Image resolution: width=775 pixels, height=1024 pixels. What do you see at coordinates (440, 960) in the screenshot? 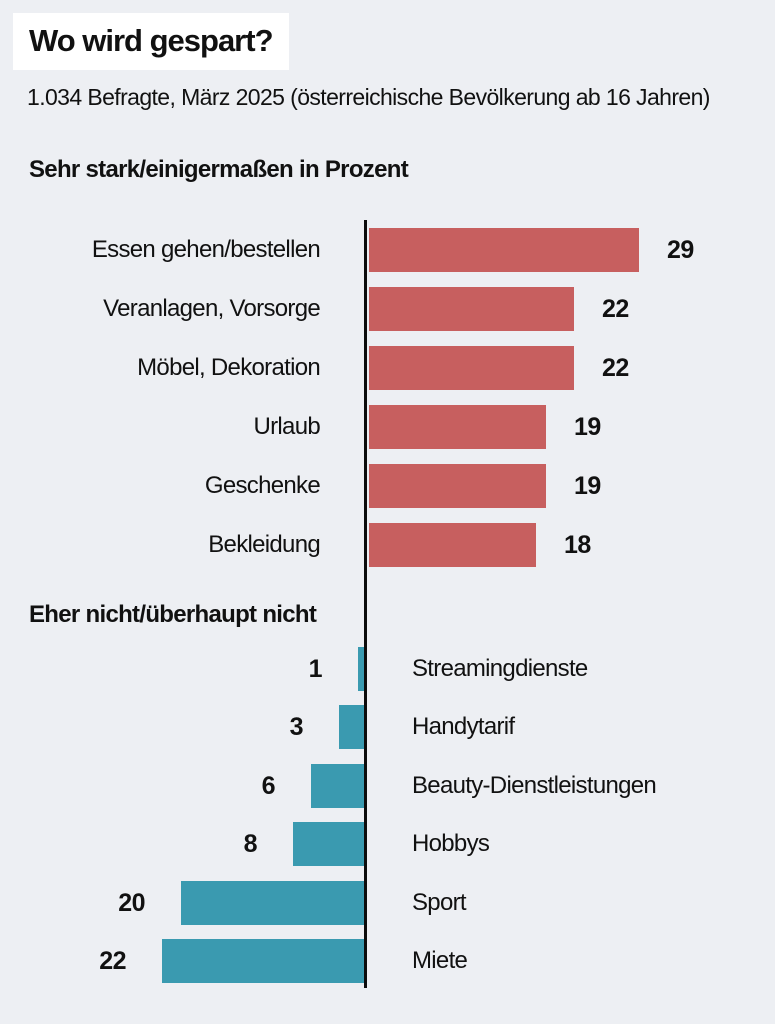
I see `bar-label: Miete` at bounding box center [440, 960].